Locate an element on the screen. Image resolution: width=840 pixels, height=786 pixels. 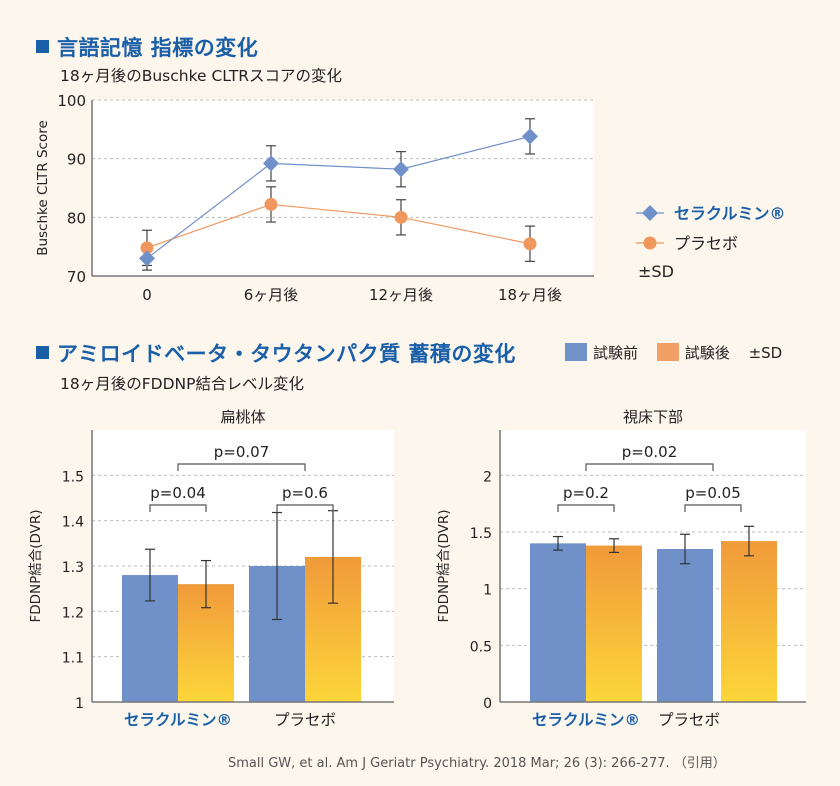
y-tick-label: 1.4 is located at coordinates (73, 523).